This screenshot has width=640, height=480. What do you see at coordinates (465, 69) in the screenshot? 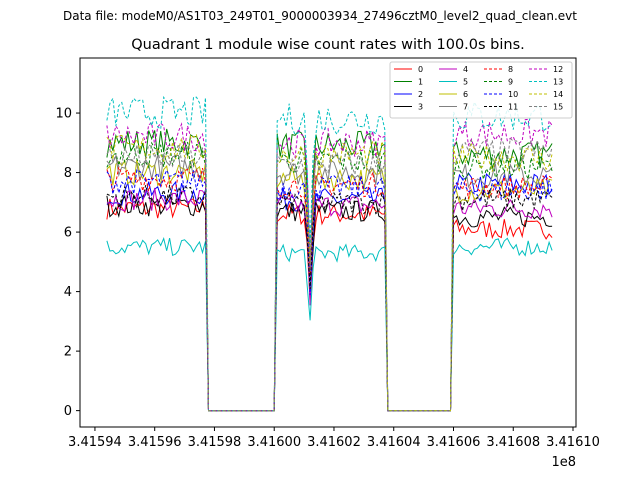
I see `legend-label-4: 4` at bounding box center [465, 69].